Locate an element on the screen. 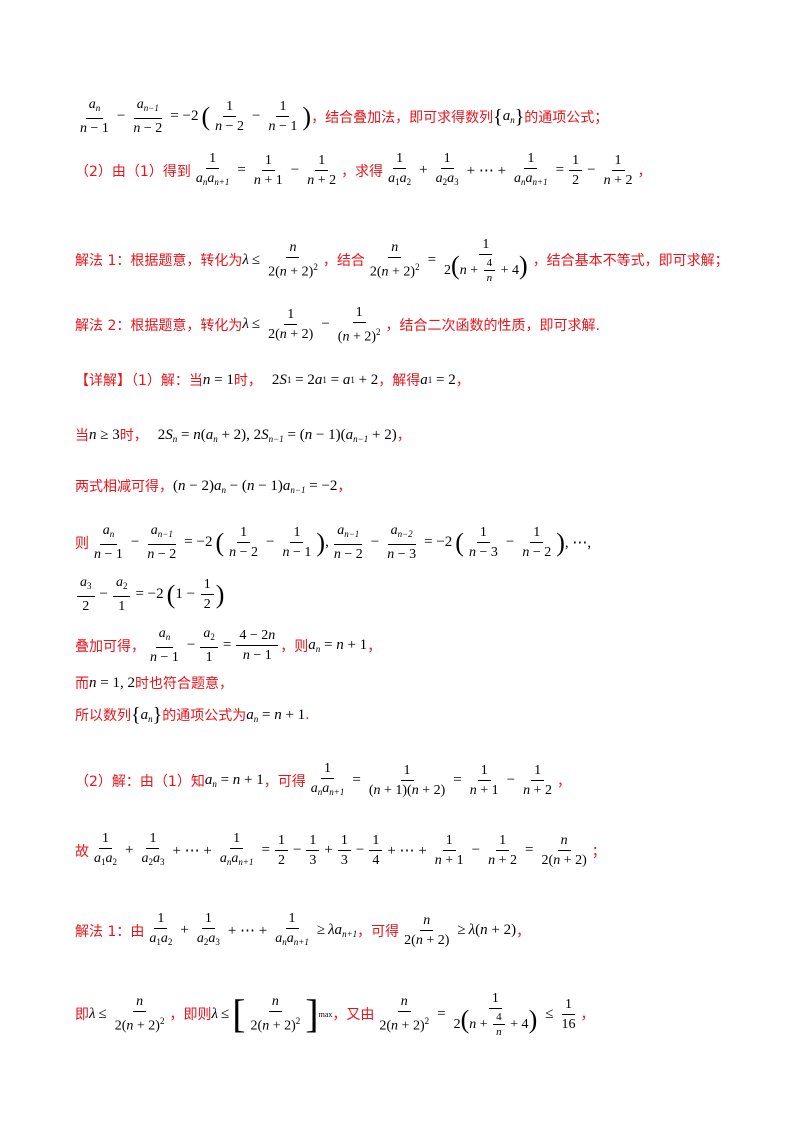  formula-an-known: an = n + 1 is located at coordinates (234, 780).